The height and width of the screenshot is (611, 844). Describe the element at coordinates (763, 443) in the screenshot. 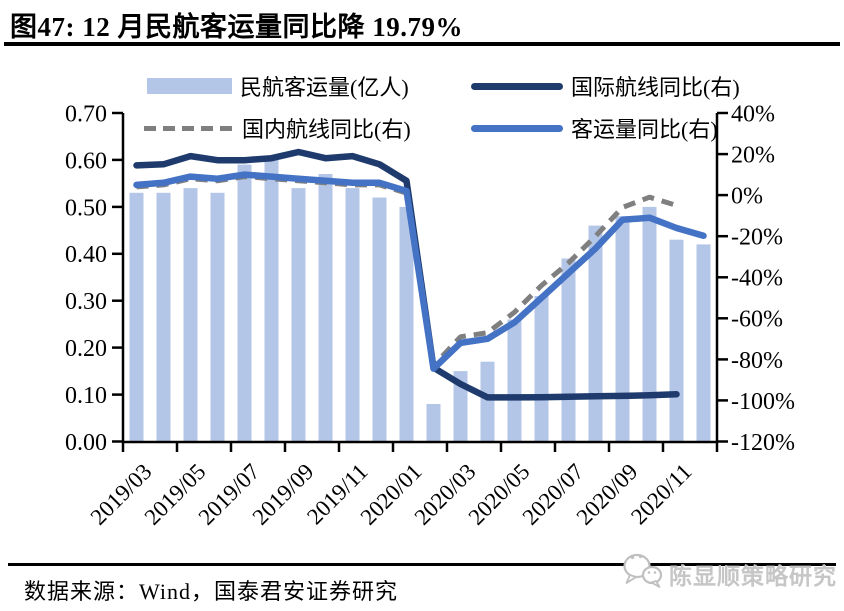

I see `svg-text: -120%` at that location.